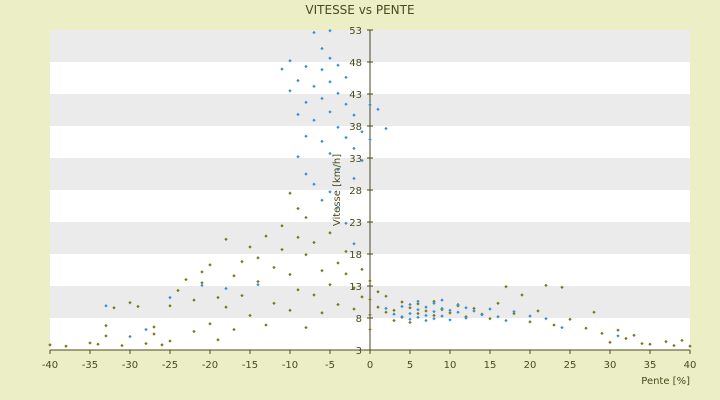  Describe the element at coordinates (170, 365) in the screenshot. I see `x-tick-label: -25` at that location.